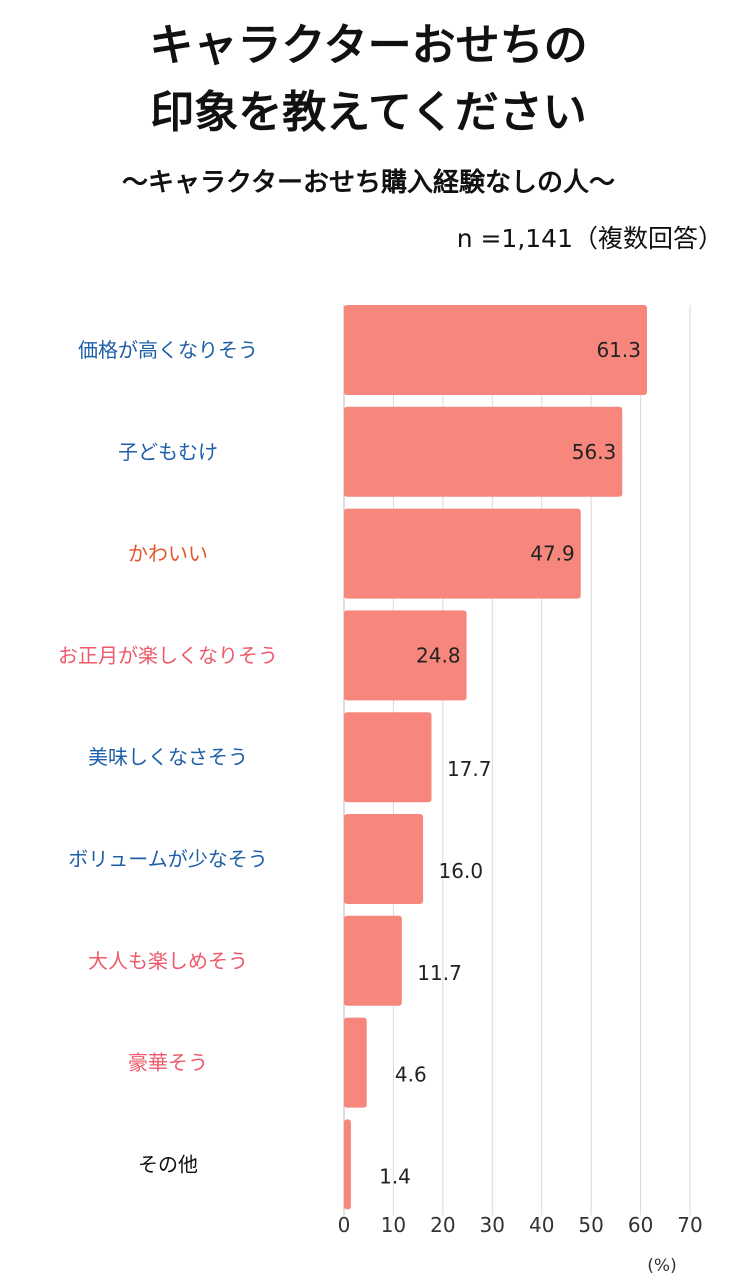 This screenshot has width=737, height=1280. I want to click on category-label: 価格が高くなりそう, so click(168, 350).